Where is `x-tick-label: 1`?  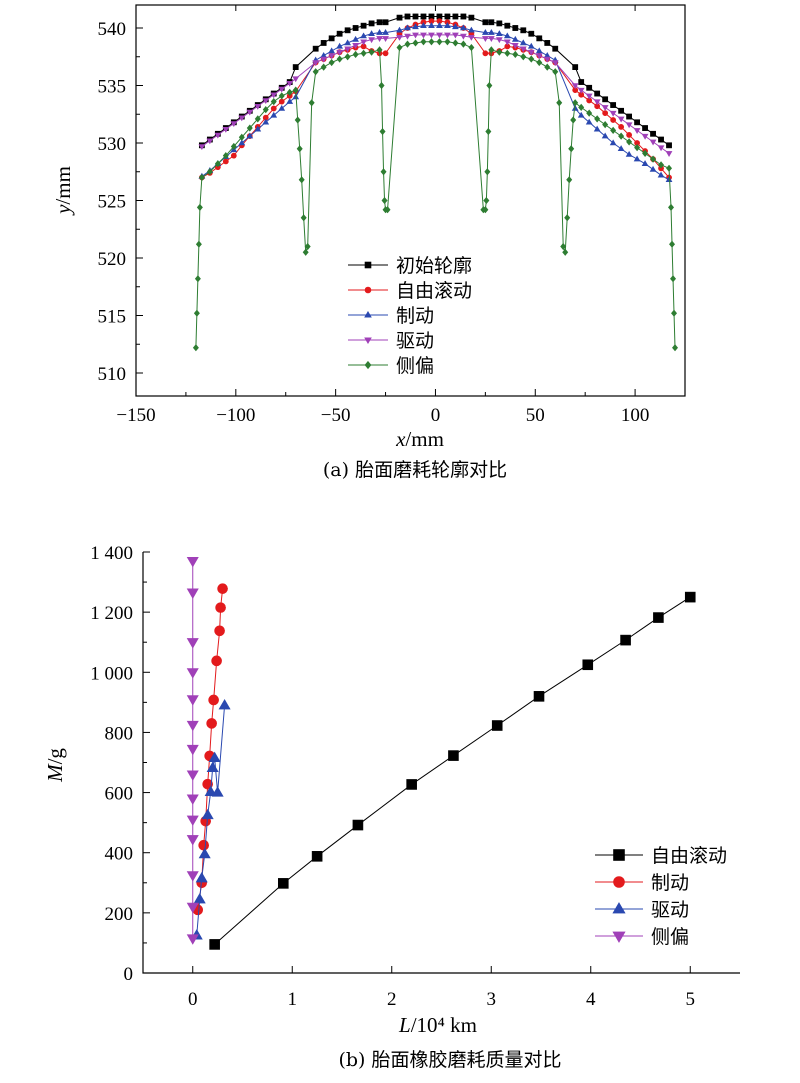 x-tick-label: 1 is located at coordinates (293, 999).